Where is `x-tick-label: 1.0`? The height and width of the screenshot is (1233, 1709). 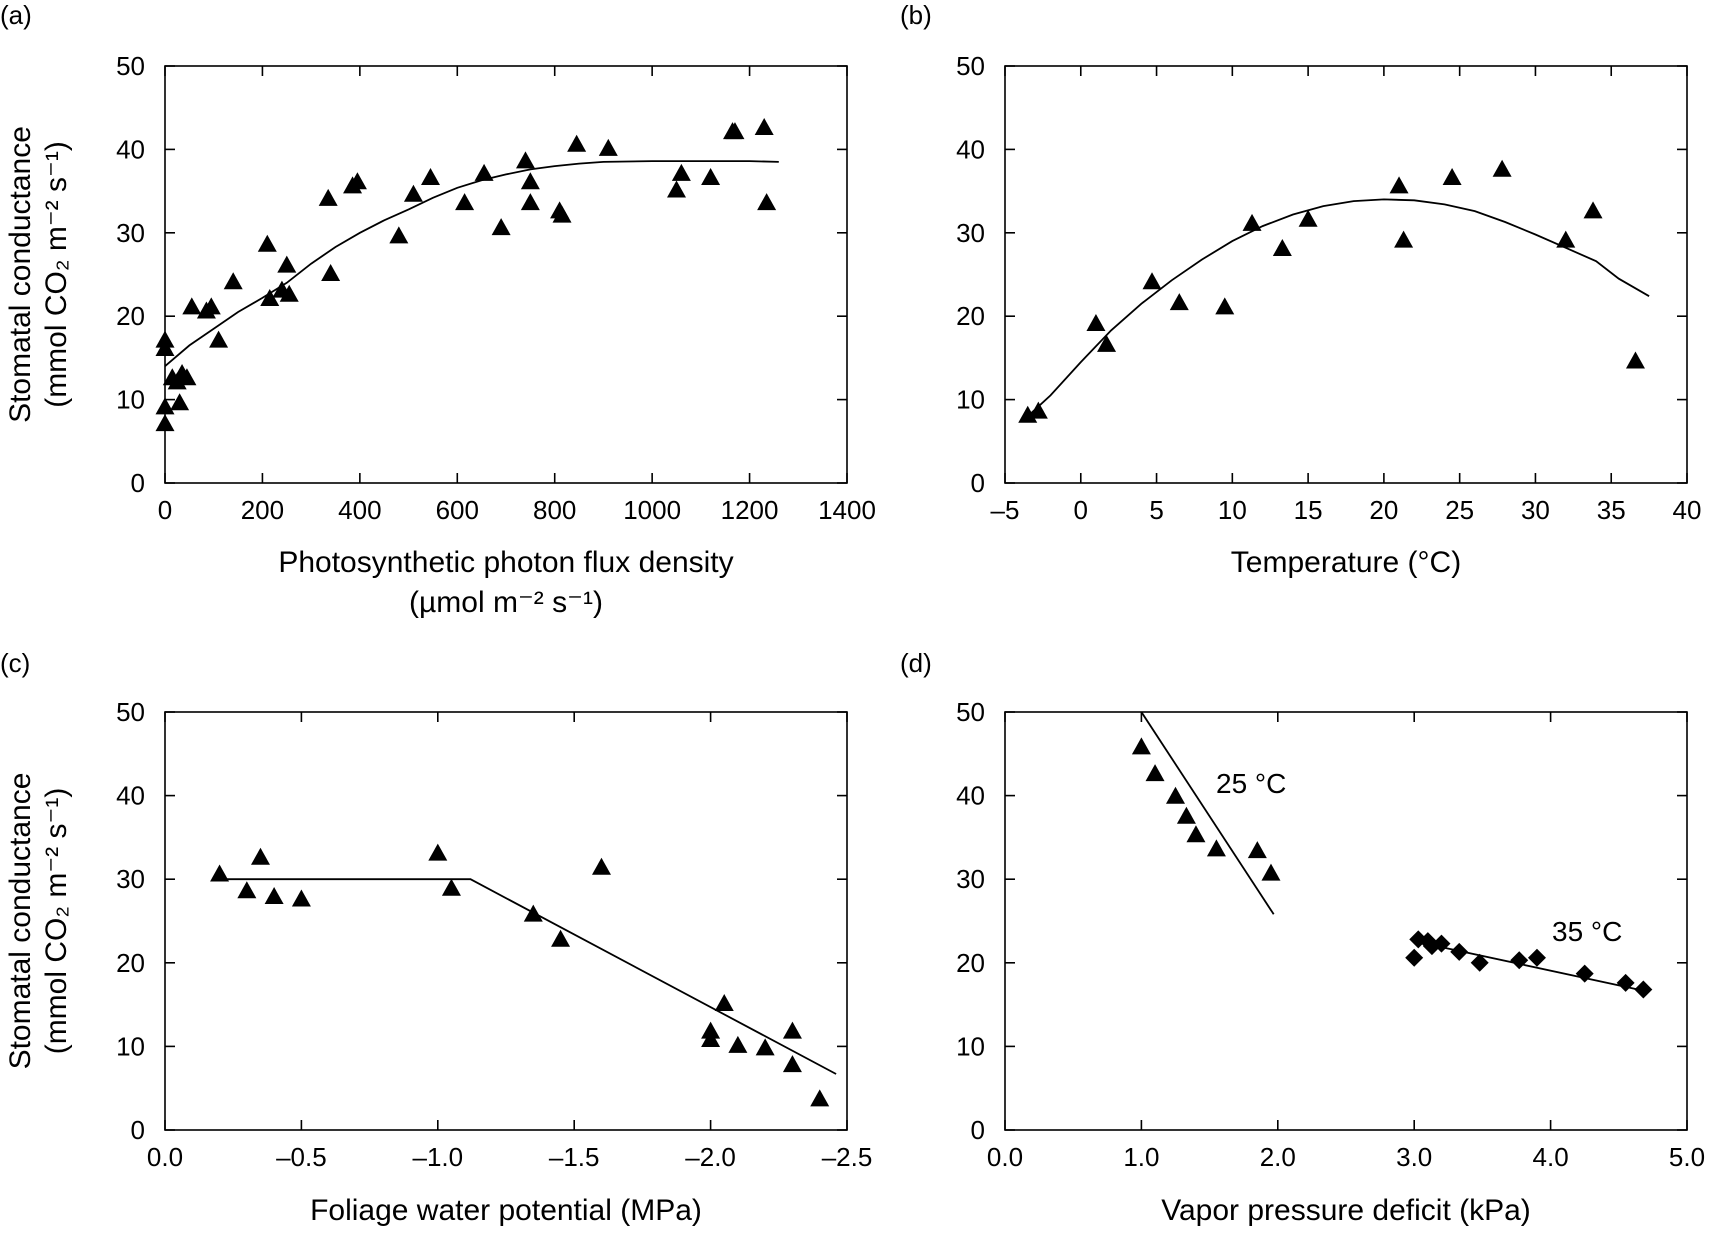
x-tick-label: 1.0 is located at coordinates (1141, 1157).